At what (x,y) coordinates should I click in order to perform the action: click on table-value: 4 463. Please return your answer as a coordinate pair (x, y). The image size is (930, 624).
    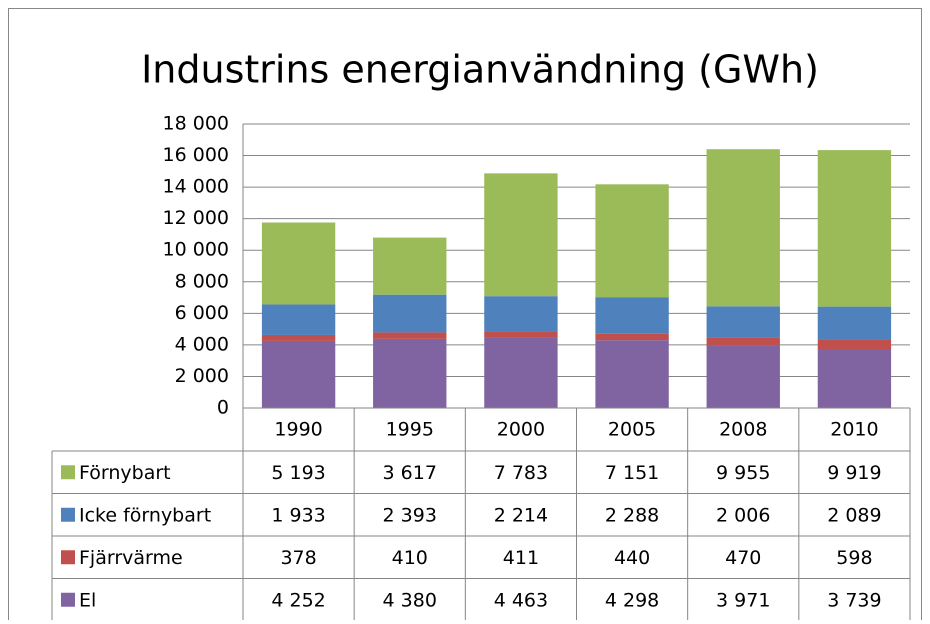
    Looking at the image, I should click on (521, 600).